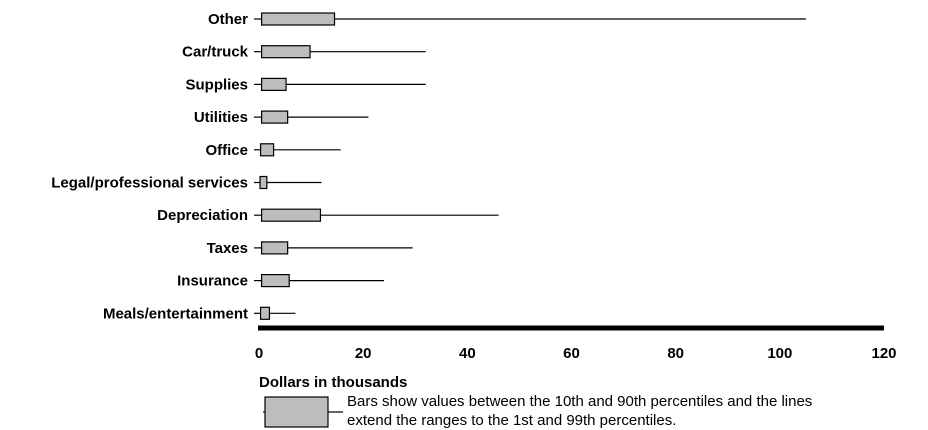 This screenshot has width=928, height=430. I want to click on row-legal-professional-services: Legal/professional services, so click(186, 183).